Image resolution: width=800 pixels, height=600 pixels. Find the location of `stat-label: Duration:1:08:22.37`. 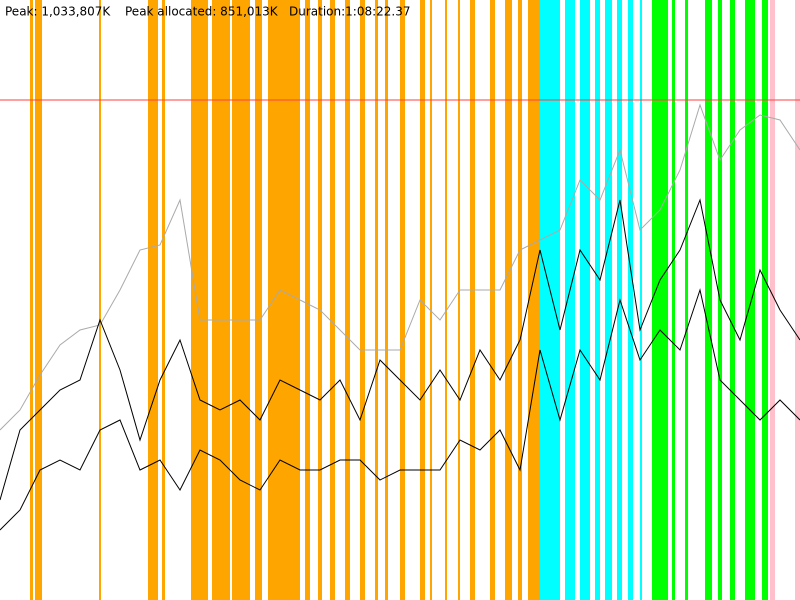

stat-label: Duration:1:08:22.37 is located at coordinates (350, 12).